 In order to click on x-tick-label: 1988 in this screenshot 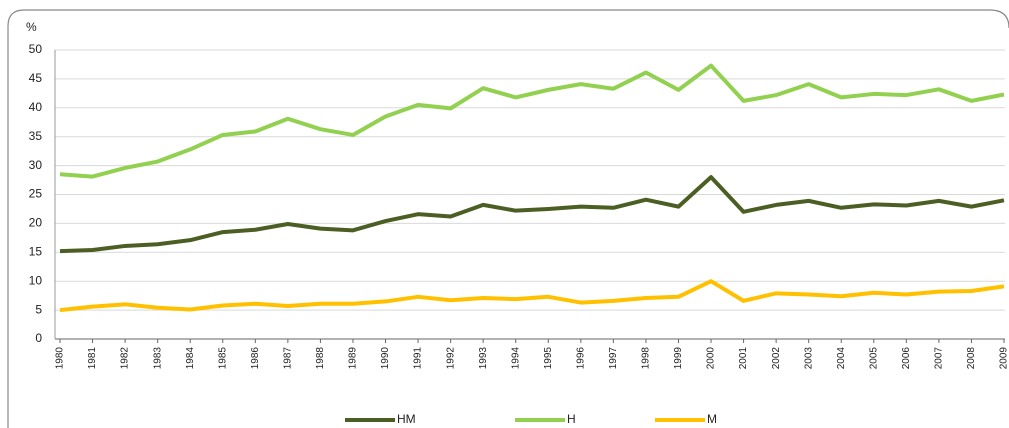, I will do `click(320, 358)`.